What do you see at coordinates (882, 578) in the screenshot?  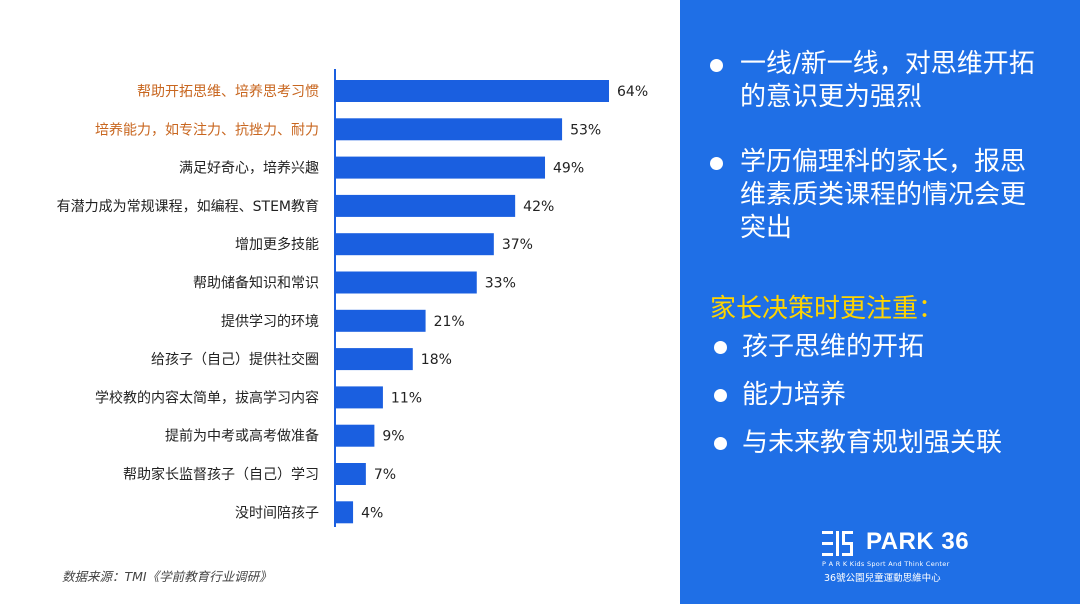 I see `logo-chinese-name: 36號公園兒童運動思維中心` at bounding box center [882, 578].